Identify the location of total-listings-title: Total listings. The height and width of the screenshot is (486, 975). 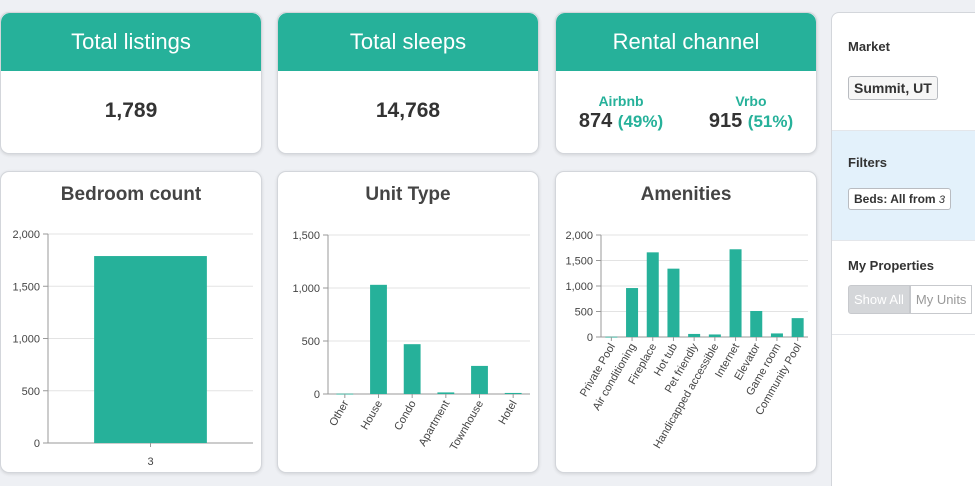
(131, 42).